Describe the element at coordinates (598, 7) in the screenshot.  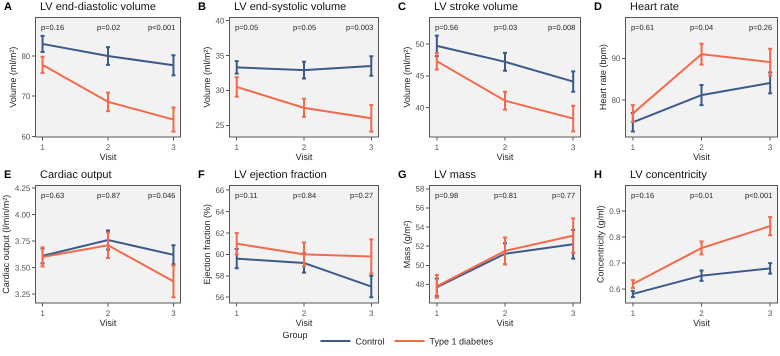
I see `text: D` at that location.